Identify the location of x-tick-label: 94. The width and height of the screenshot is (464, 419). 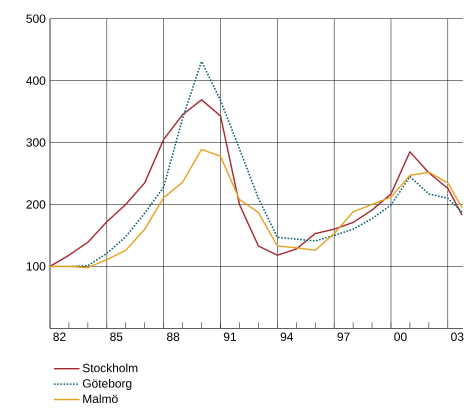
(287, 336).